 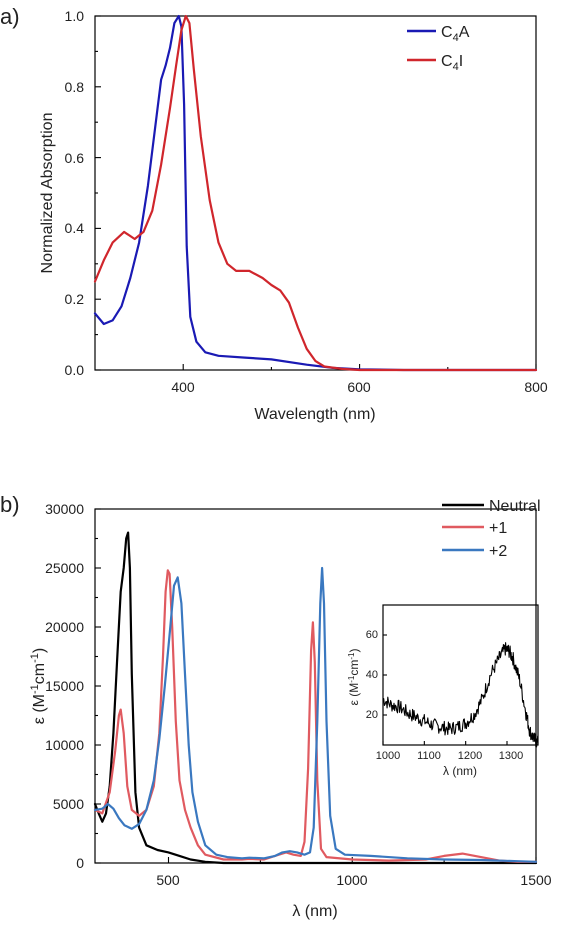 What do you see at coordinates (80, 863) in the screenshot?
I see `panel-b-tick-label-y-0: 0` at bounding box center [80, 863].